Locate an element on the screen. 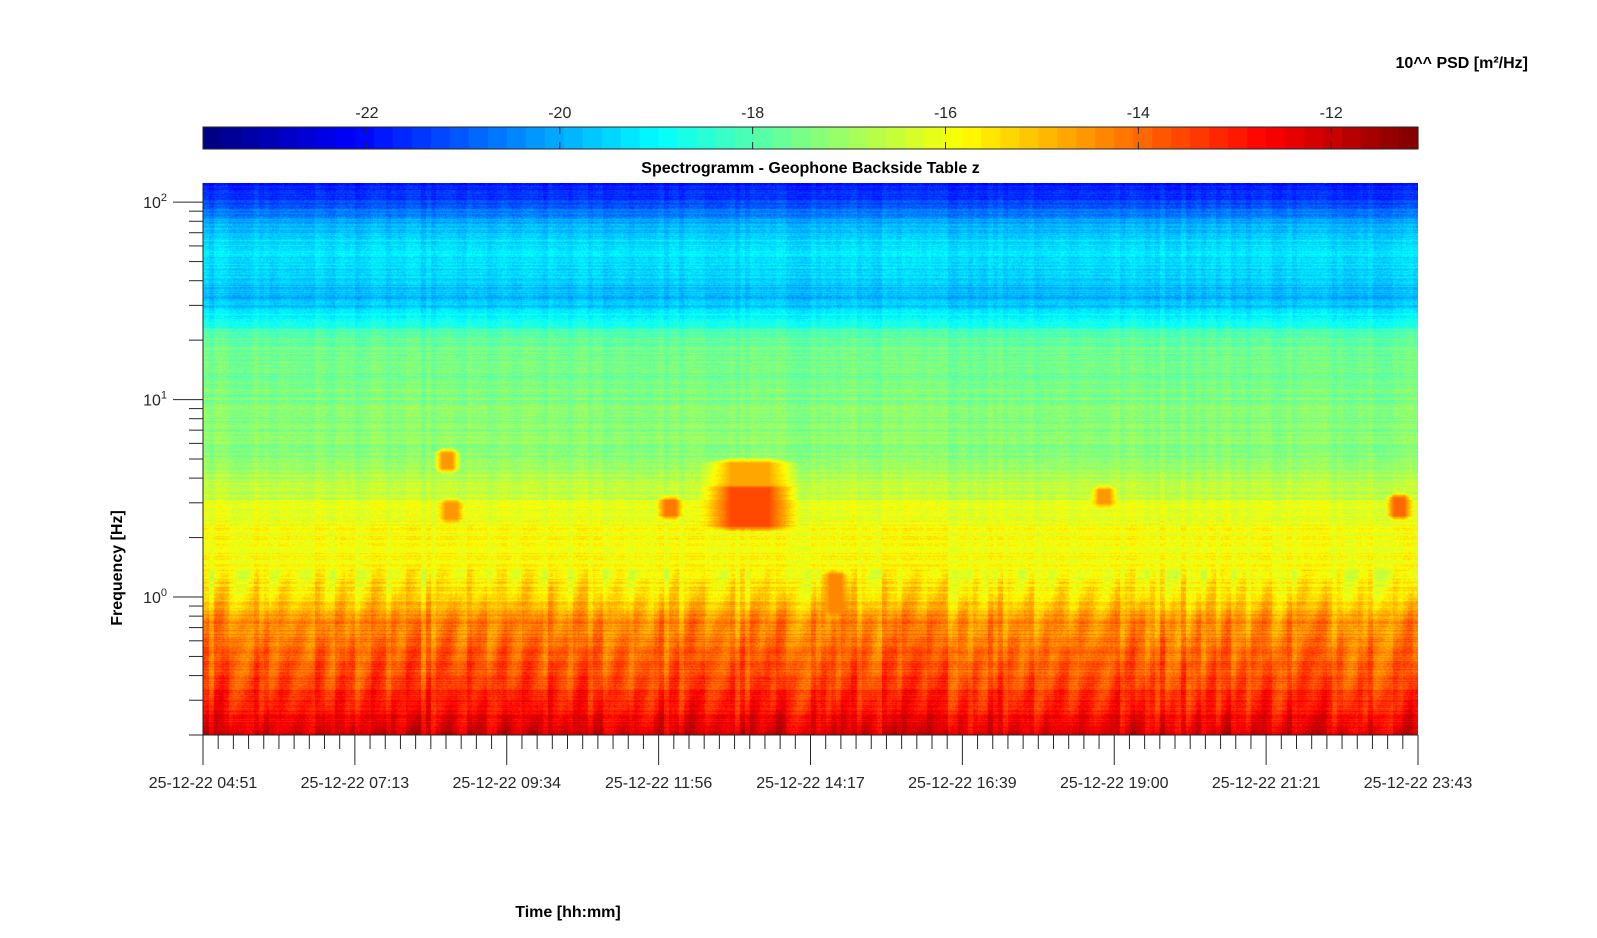 Image resolution: width=1597 pixels, height=938 pixels. x-tick-label: 25-12-22 19:00 is located at coordinates (1114, 783).